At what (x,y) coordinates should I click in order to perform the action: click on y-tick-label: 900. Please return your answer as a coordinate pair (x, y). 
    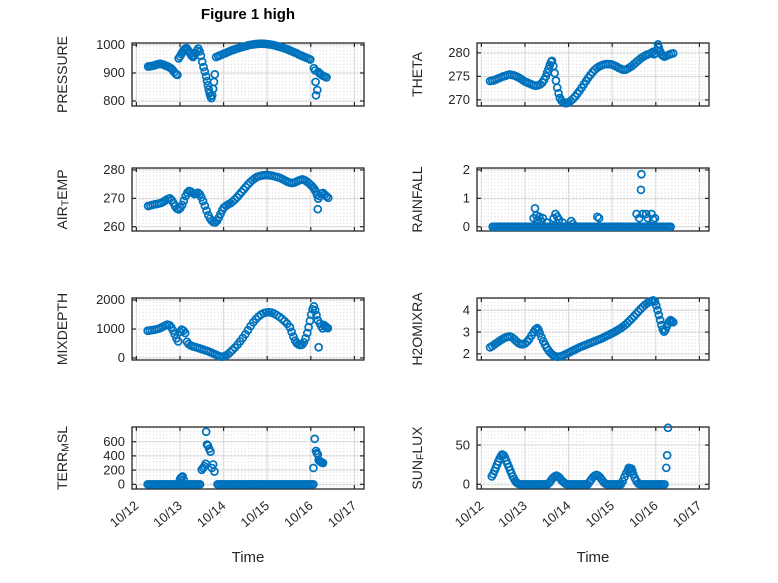
    Looking at the image, I should click on (114, 72).